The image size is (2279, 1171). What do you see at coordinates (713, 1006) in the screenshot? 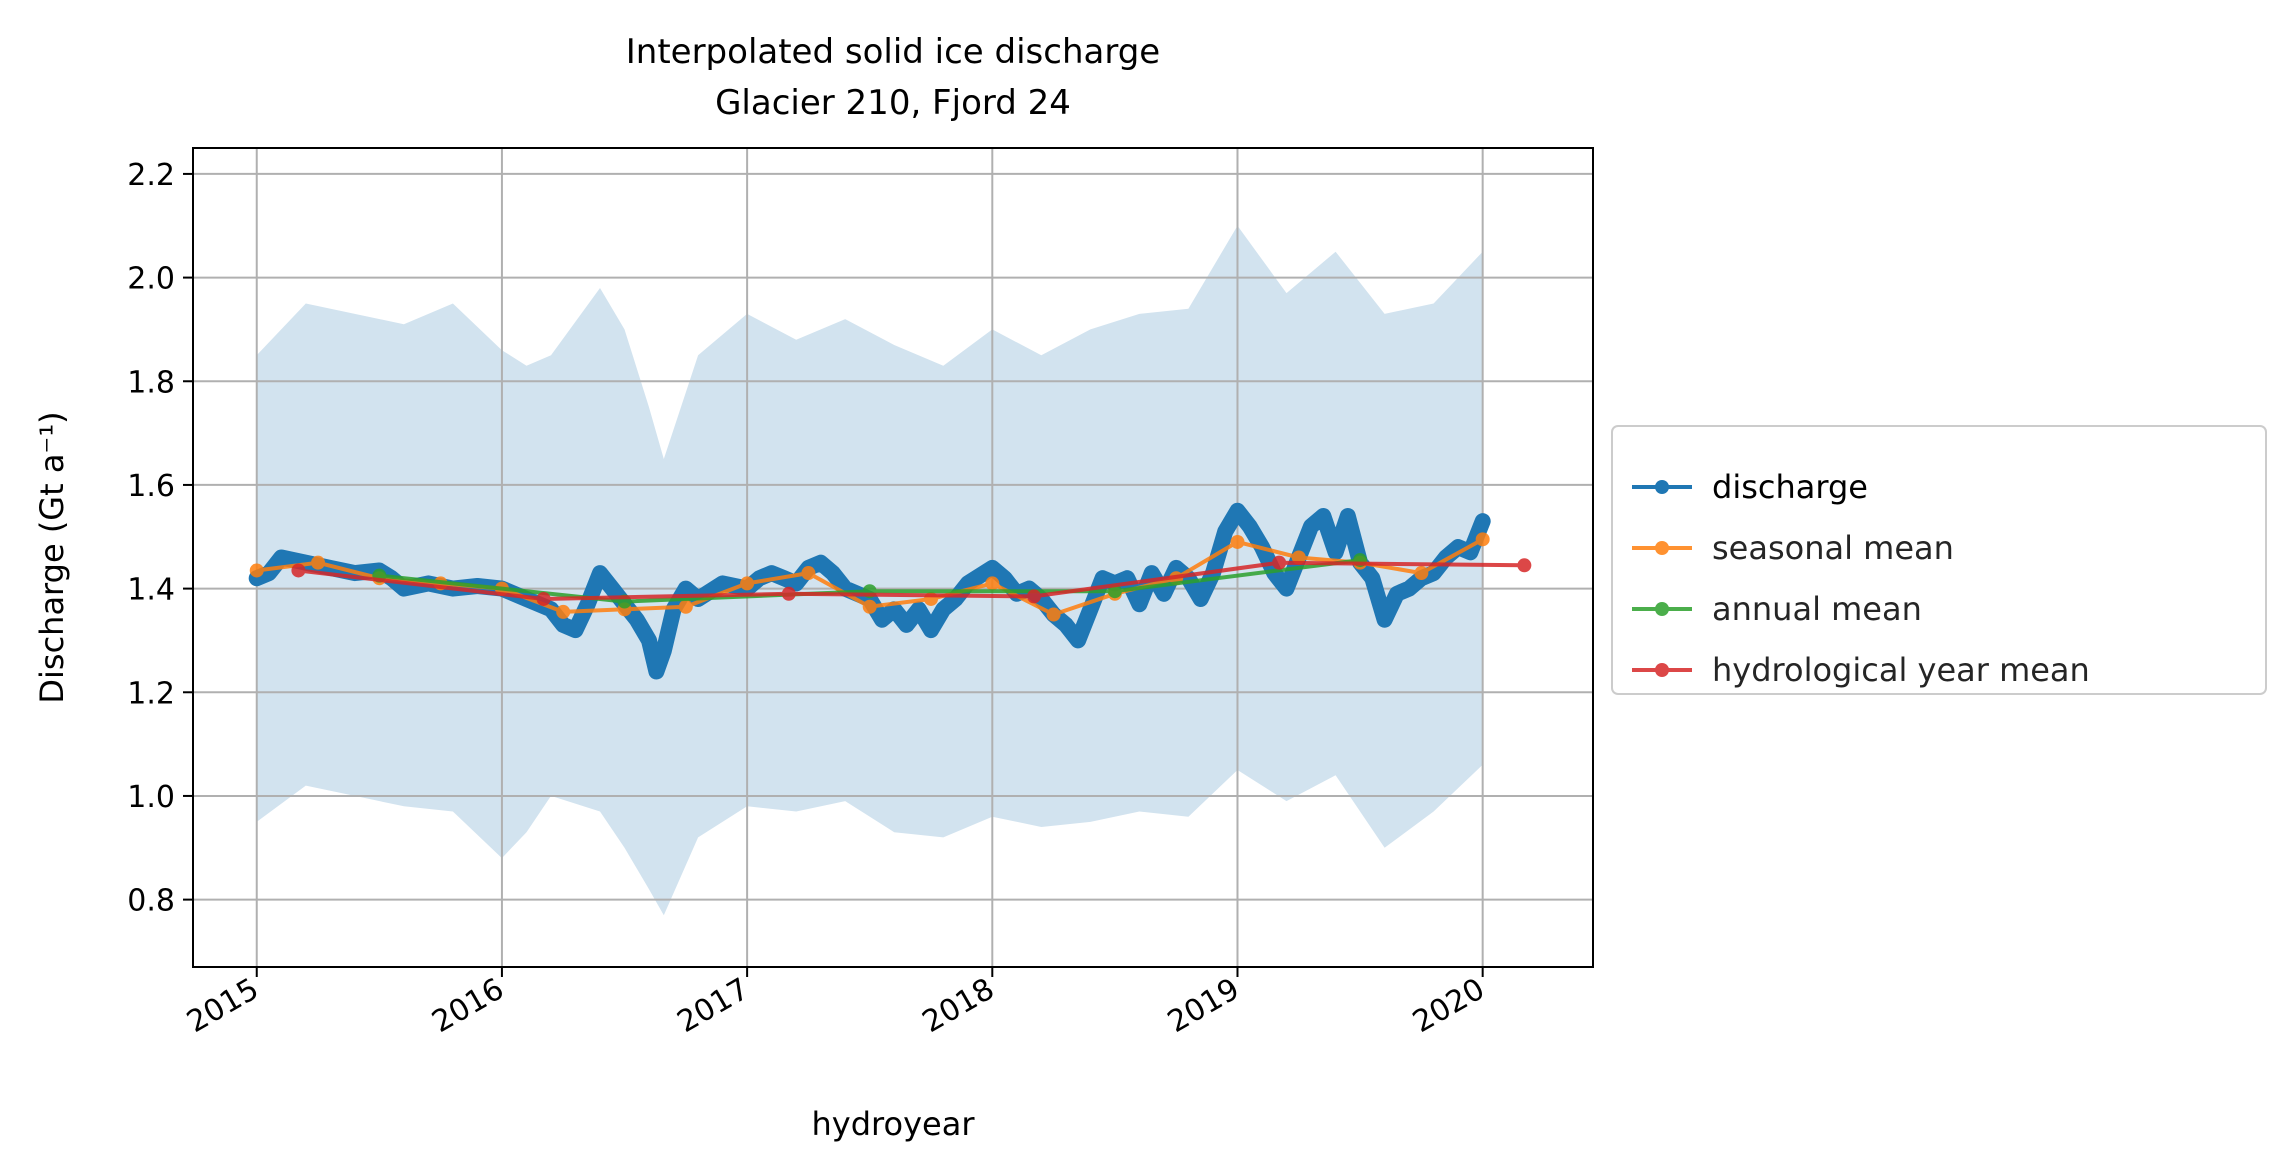
I see `x-tick-label: 2017` at bounding box center [713, 1006].